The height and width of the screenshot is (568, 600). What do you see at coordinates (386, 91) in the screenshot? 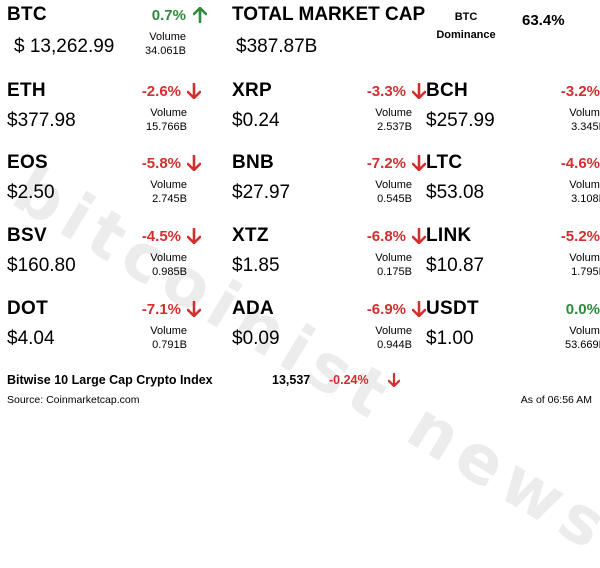
I see `coin-change: -3.3%` at bounding box center [386, 91].